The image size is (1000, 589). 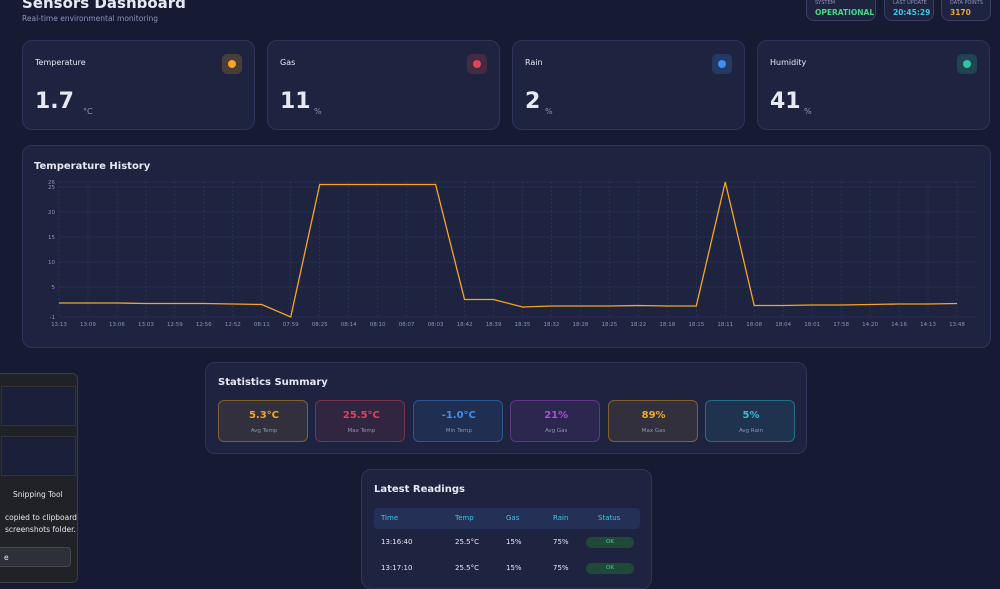 I want to click on column-header: Rain, so click(x=561, y=518).